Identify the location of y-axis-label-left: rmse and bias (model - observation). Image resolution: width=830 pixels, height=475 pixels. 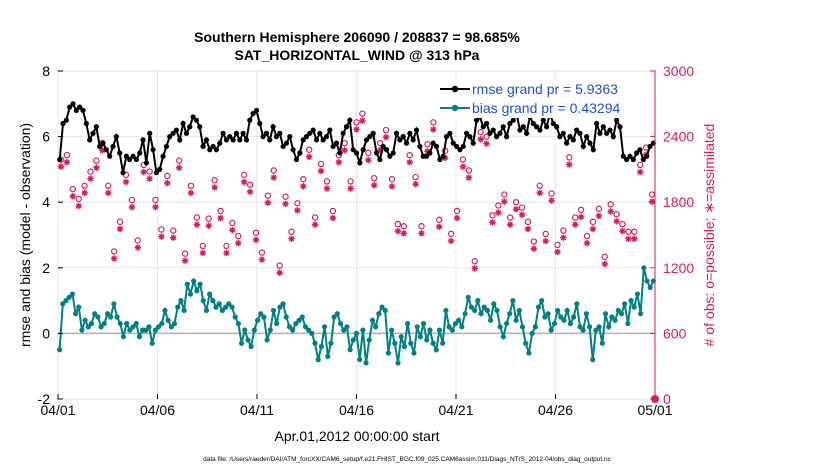
(25, 235).